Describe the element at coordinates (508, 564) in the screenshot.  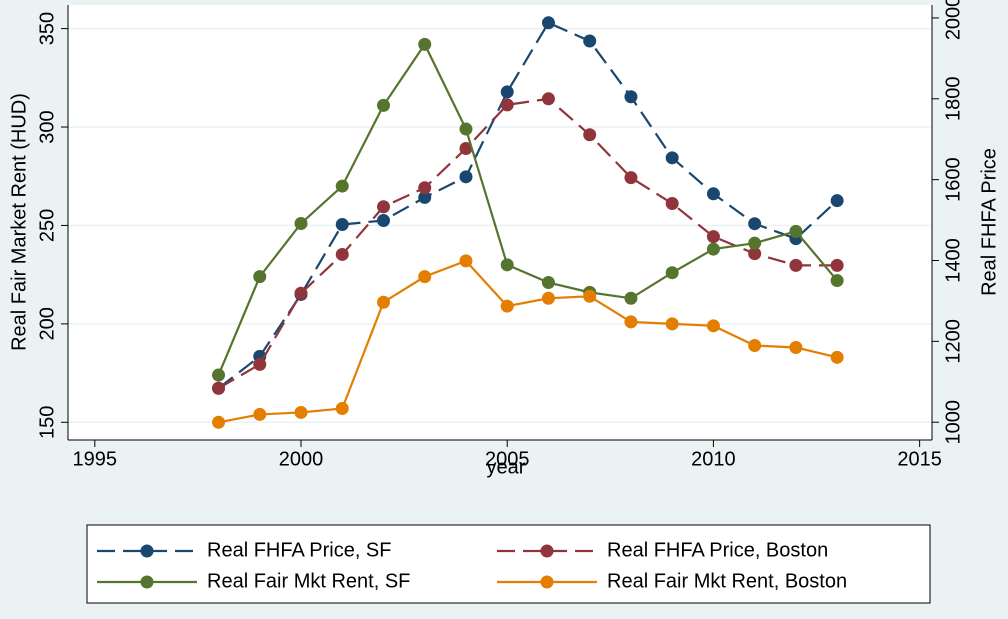
I see `legend` at that location.